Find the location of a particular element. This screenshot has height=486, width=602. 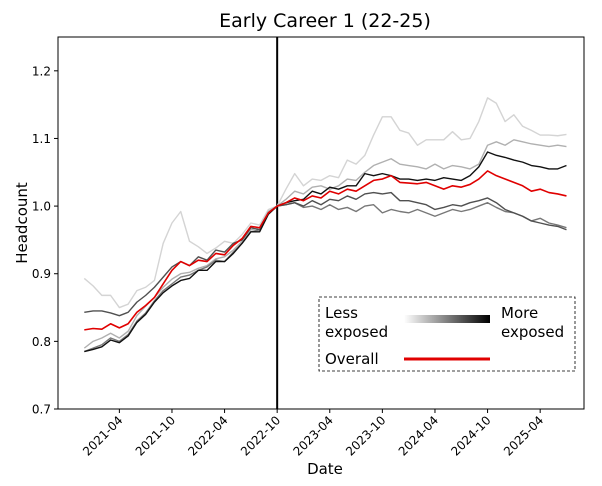

x-tick-label: 2022-04 is located at coordinates (207, 435).